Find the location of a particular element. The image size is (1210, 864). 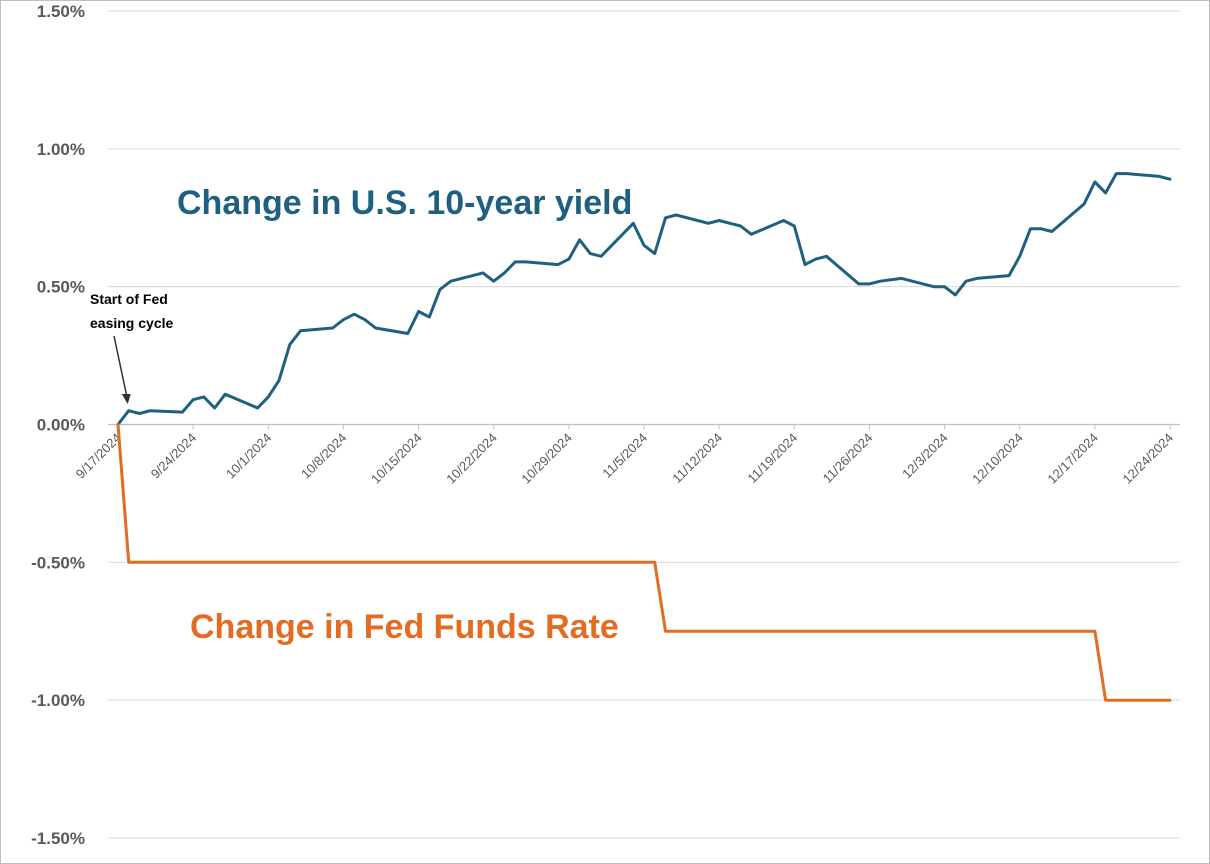

x-tick-label: 10/8/2024 is located at coordinates (324, 456).